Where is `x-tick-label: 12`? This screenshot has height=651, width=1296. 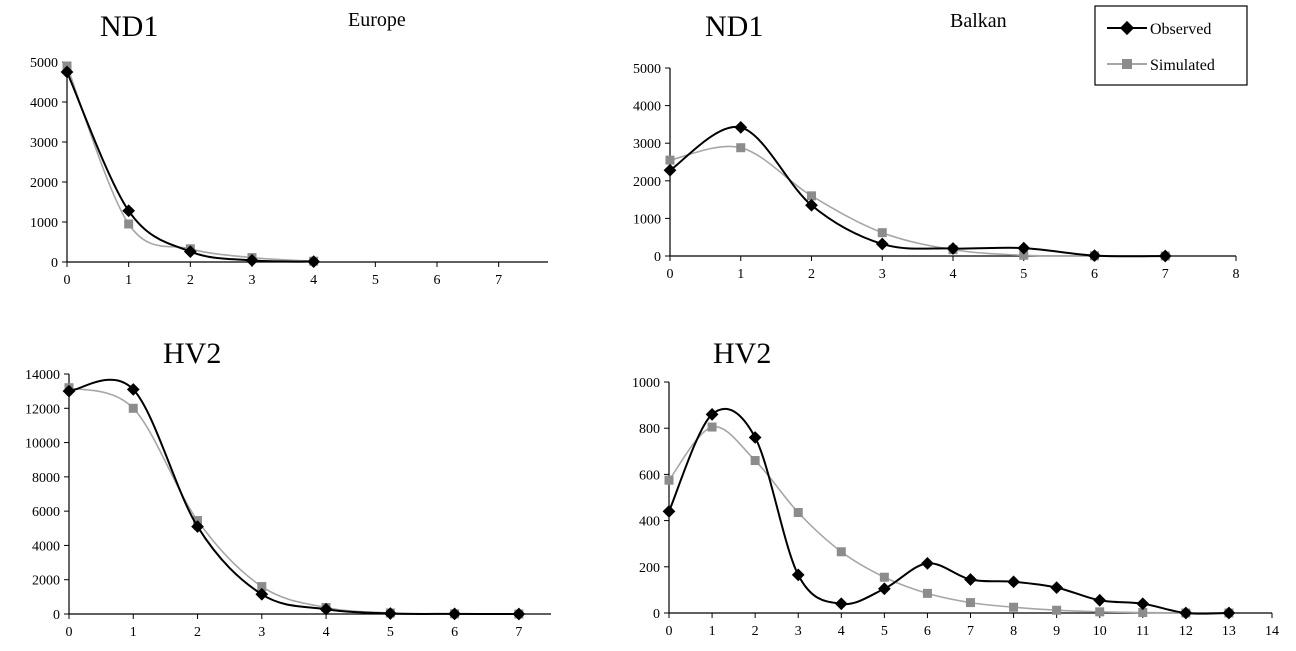
x-tick-label: 12 is located at coordinates (1186, 631).